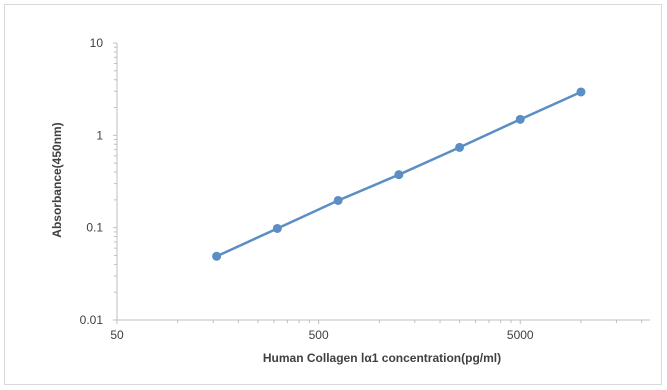  I want to click on y-tick-label: 0.01, so click(92, 320).